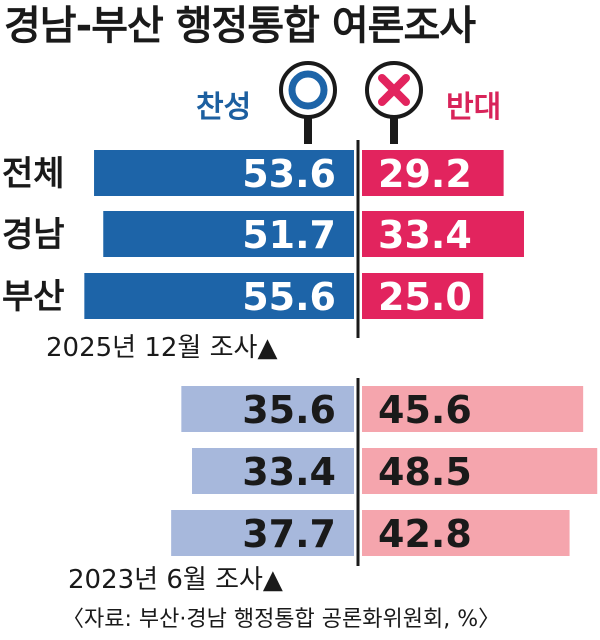  I want to click on category-label: 전체, so click(33, 174).